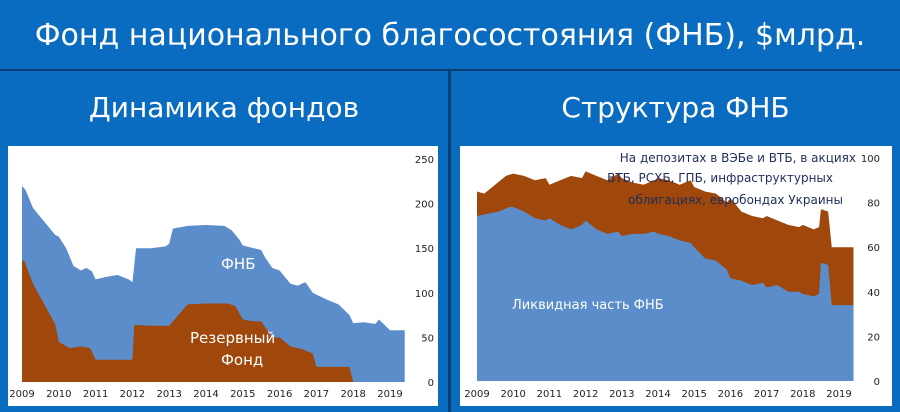 The height and width of the screenshot is (412, 900). Describe the element at coordinates (549, 394) in the screenshot. I see `right-chart-x-tick-label: 2011` at that location.